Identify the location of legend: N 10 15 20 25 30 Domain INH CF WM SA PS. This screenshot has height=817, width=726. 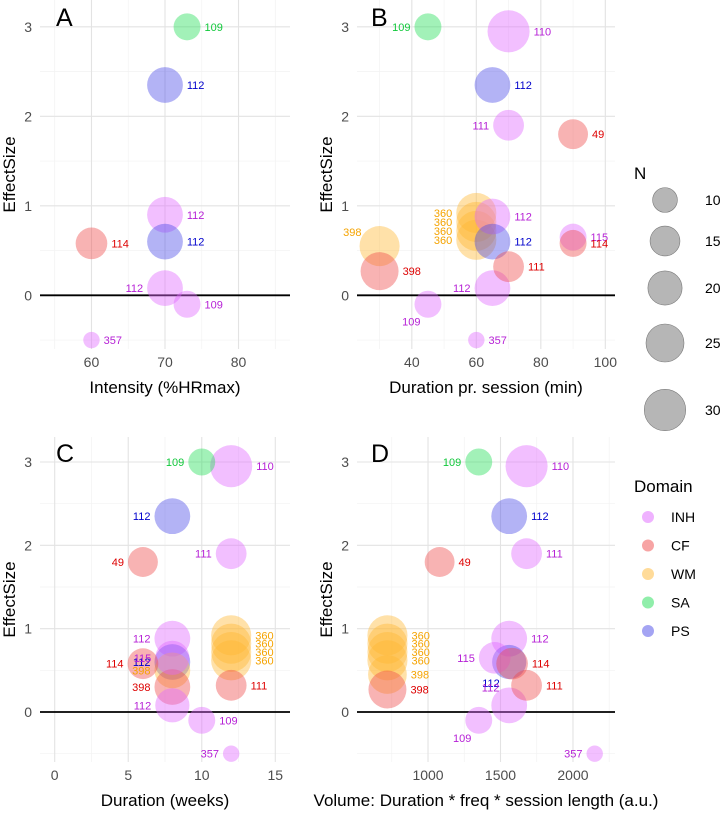
(677, 401).